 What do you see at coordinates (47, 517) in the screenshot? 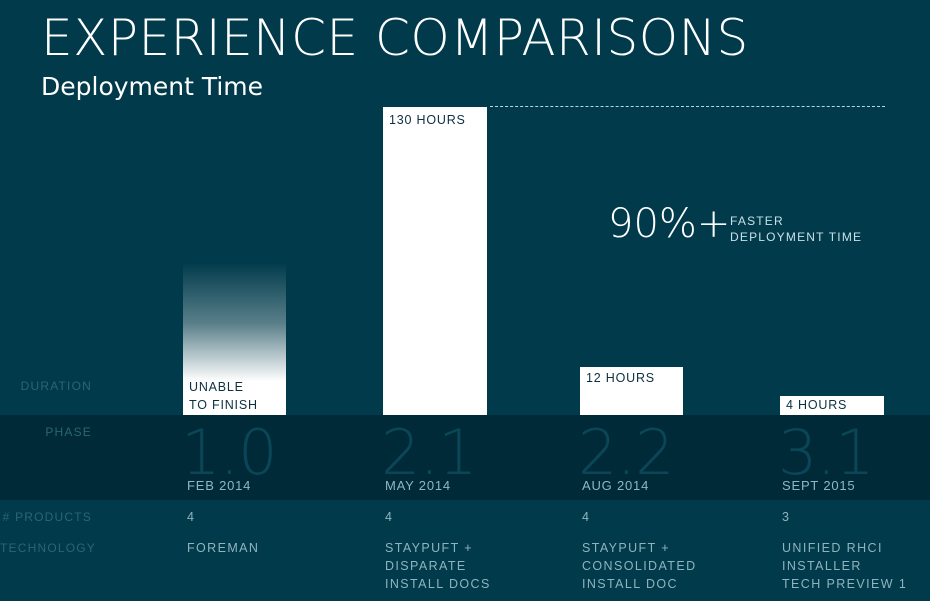
I see `row-label-products: # PRODUCTS` at bounding box center [47, 517].